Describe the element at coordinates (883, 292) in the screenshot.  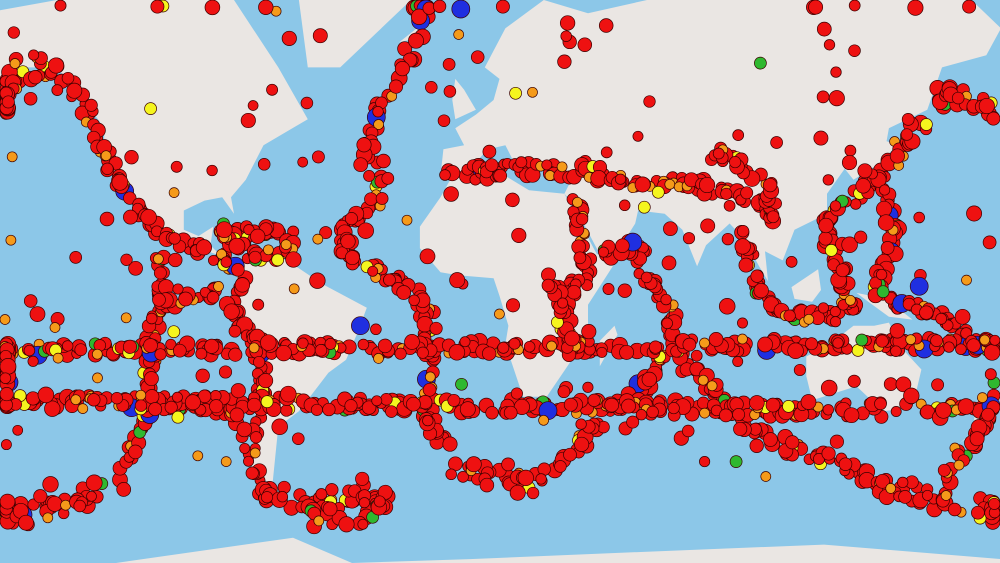
I see `earthquake-marker-strong` at that location.